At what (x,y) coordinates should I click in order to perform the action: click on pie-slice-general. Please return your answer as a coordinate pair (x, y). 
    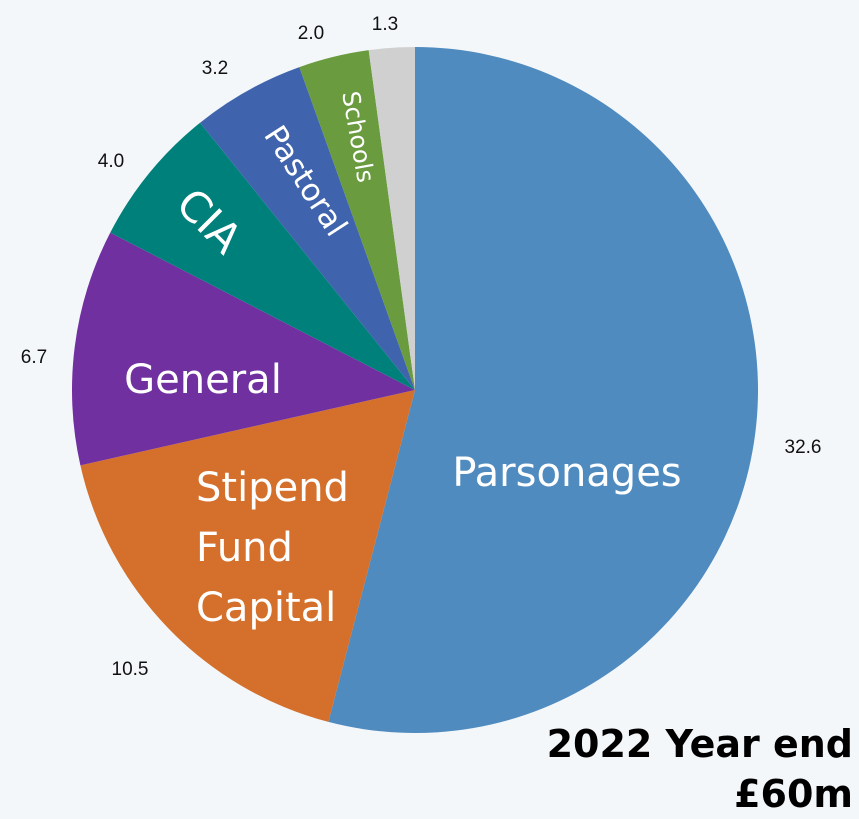
    Looking at the image, I should click on (243, 349).